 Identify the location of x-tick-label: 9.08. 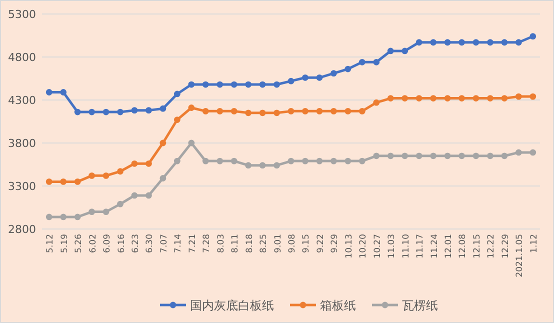
(293, 243).